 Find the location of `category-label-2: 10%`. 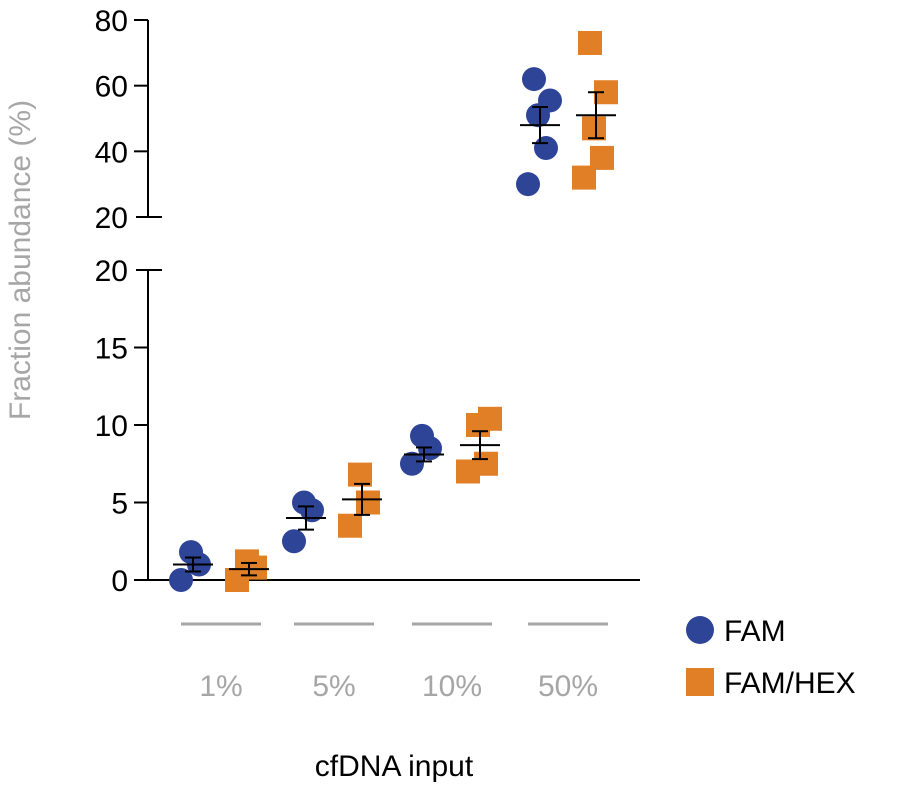

category-label-2: 10% is located at coordinates (452, 686).